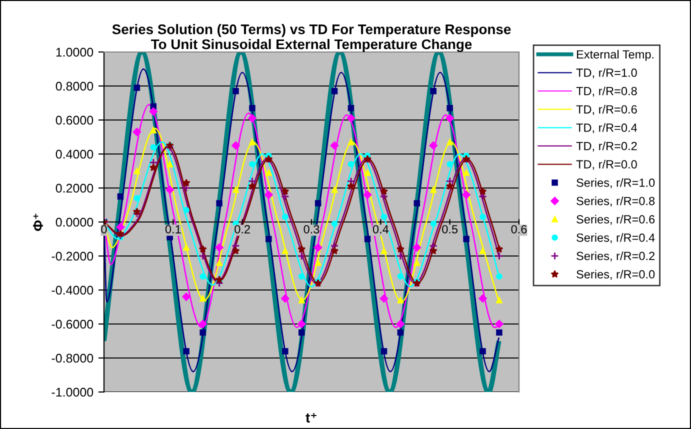  I want to click on x-tick-label: 0.4, so click(380, 229).